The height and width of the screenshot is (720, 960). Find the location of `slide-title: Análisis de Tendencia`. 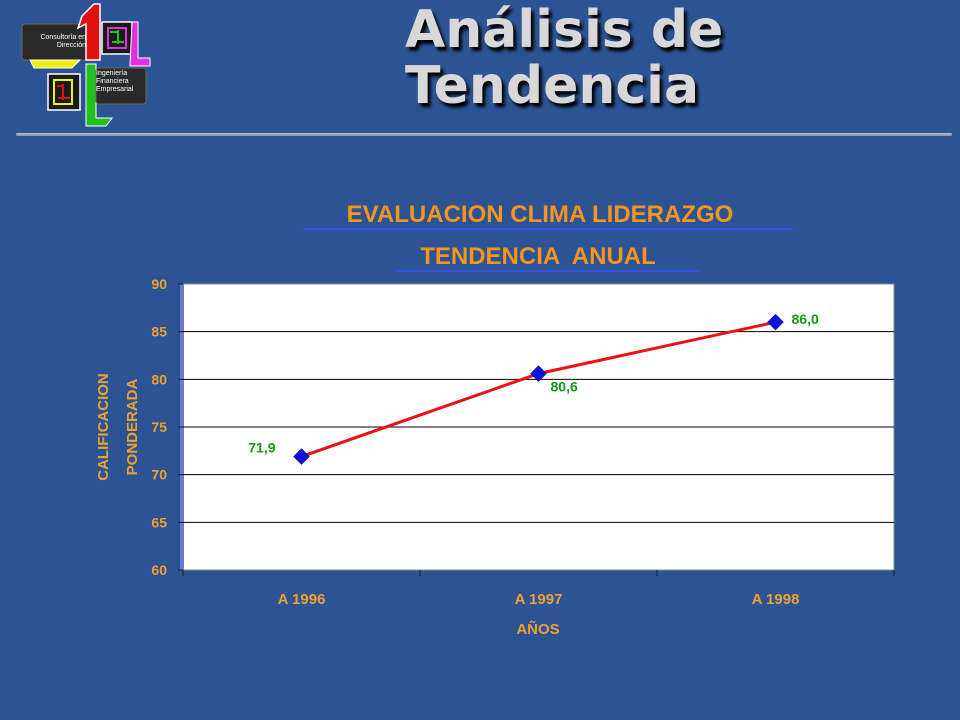

slide-title: Análisis de Tendencia is located at coordinates (564, 58).